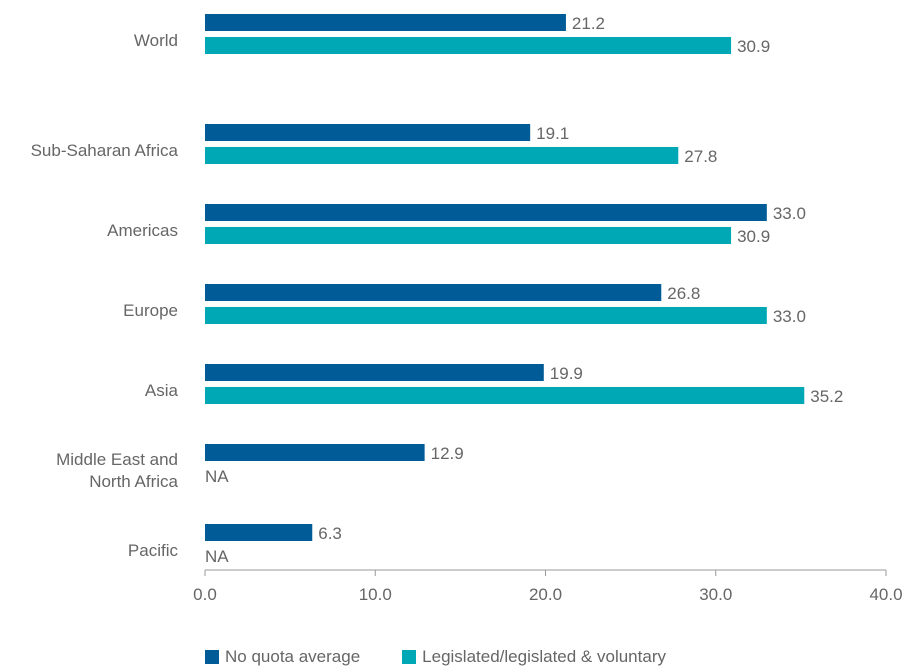  I want to click on category-label: Sub-Saharan Africa, so click(105, 150).